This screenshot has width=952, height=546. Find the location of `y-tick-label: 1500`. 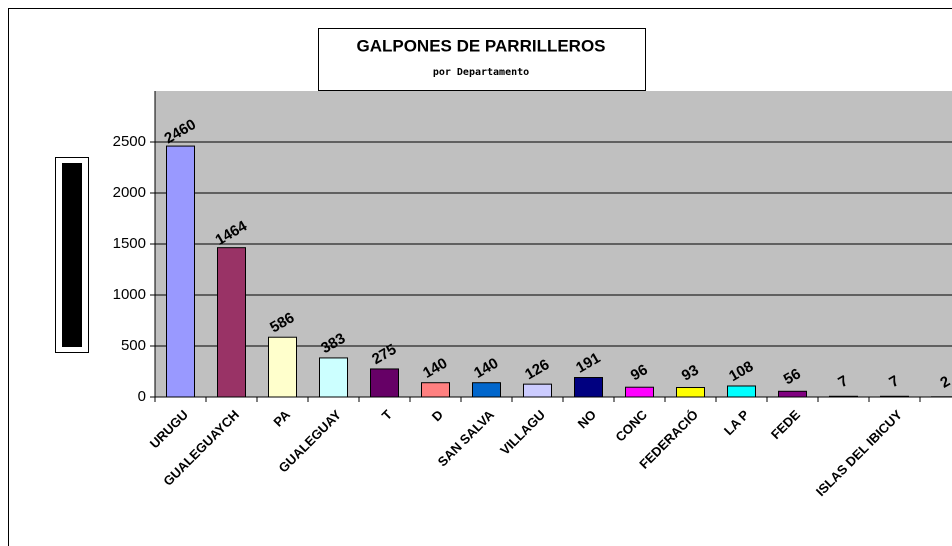

y-tick-label: 1500 is located at coordinates (129, 243).